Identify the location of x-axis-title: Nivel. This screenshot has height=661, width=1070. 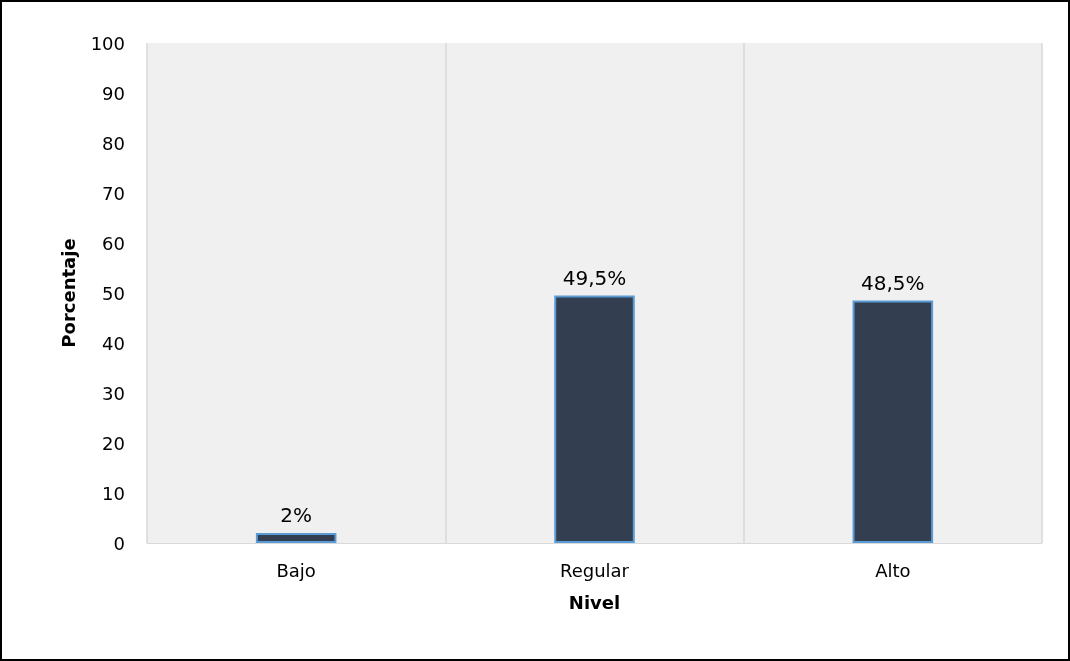
(594, 602).